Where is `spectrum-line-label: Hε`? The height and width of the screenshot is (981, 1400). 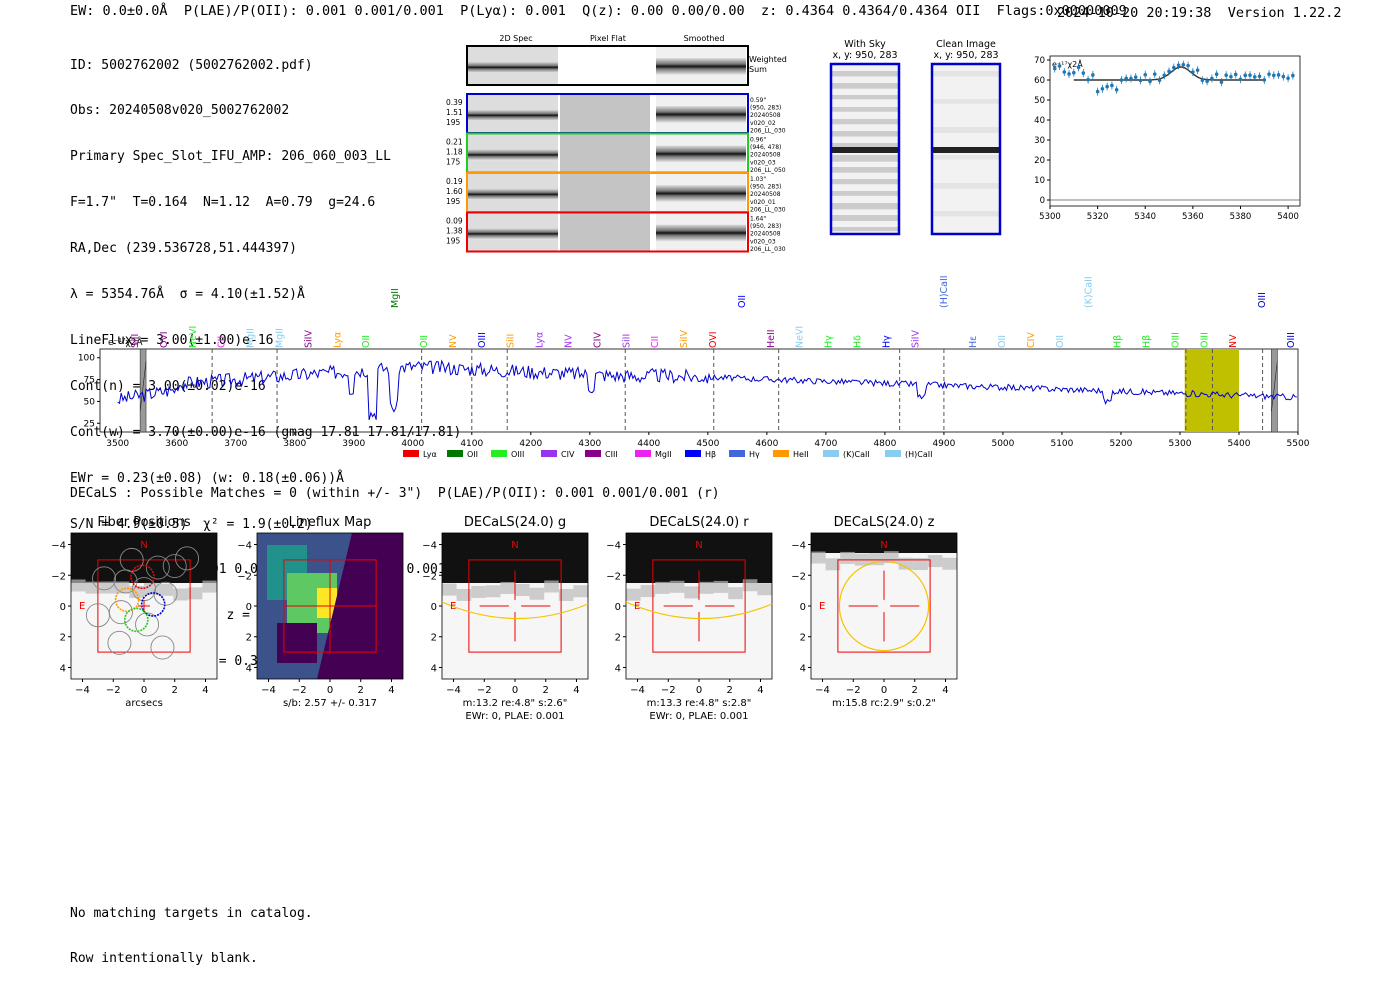
spectrum-line-label: Hε is located at coordinates (973, 342).